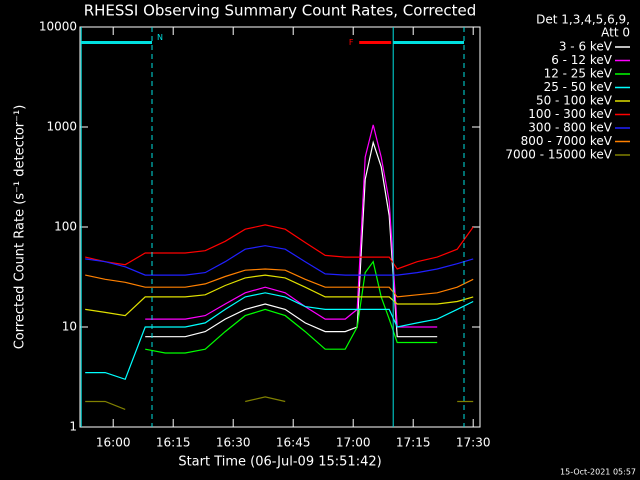 Image resolution: width=640 pixels, height=480 pixels. Describe the element at coordinates (570, 128) in the screenshot. I see `legend-label: 300 - 800 keV` at that location.